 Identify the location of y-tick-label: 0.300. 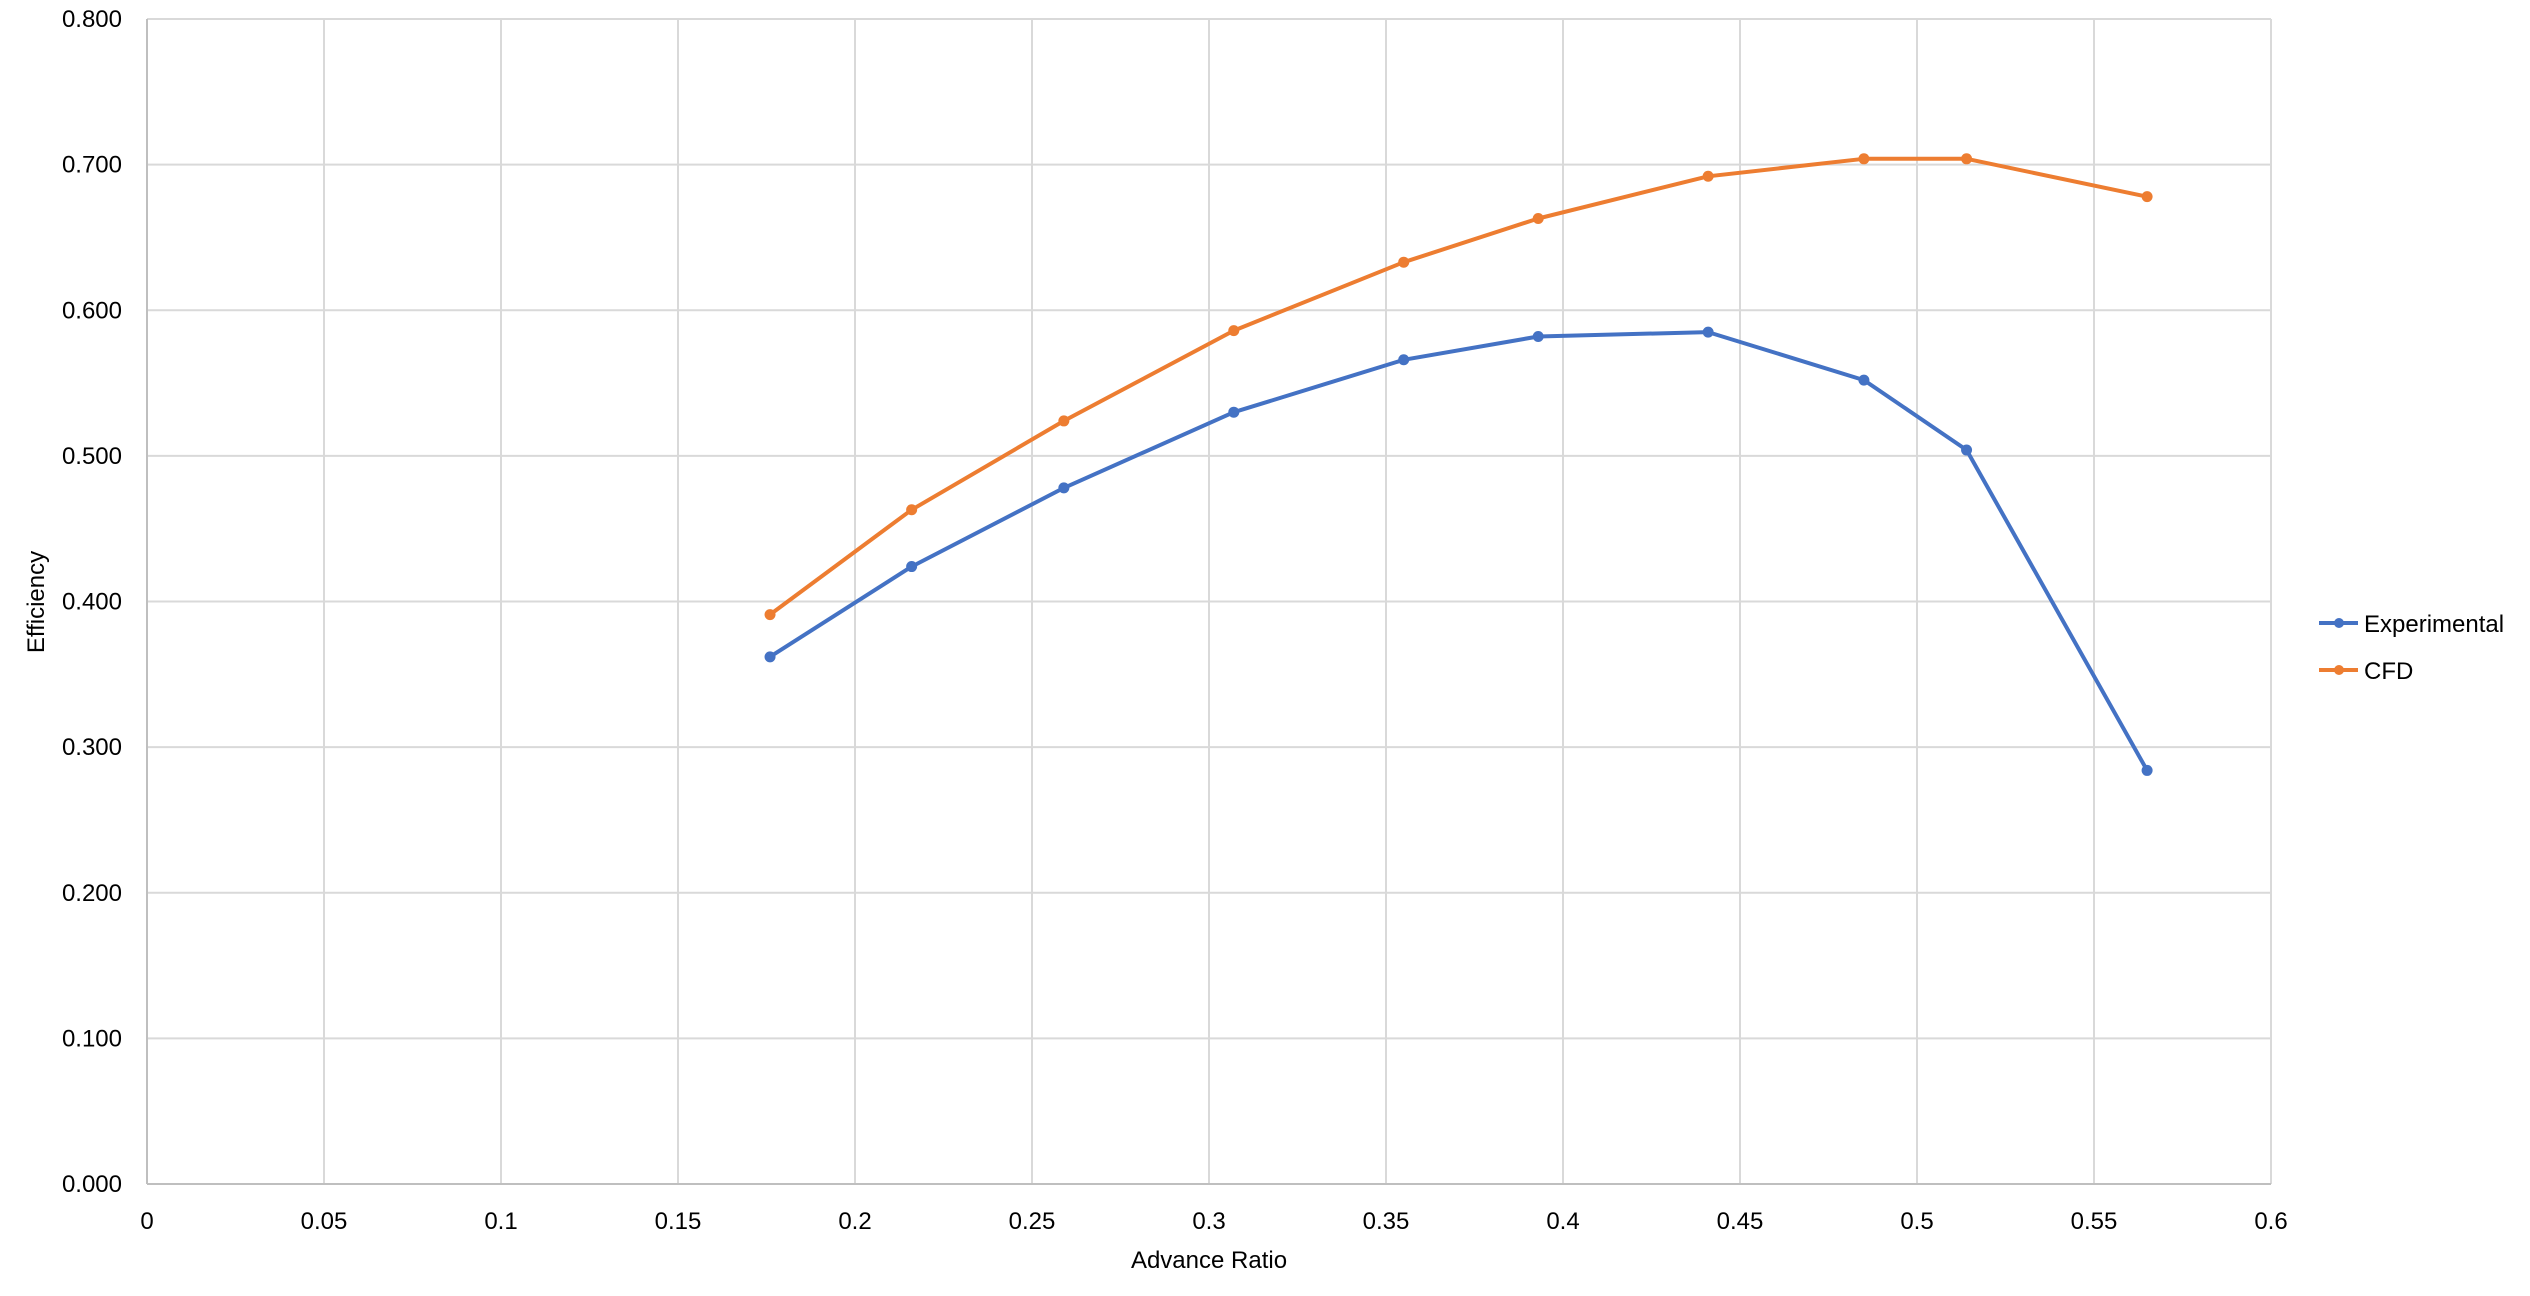
(92, 747).